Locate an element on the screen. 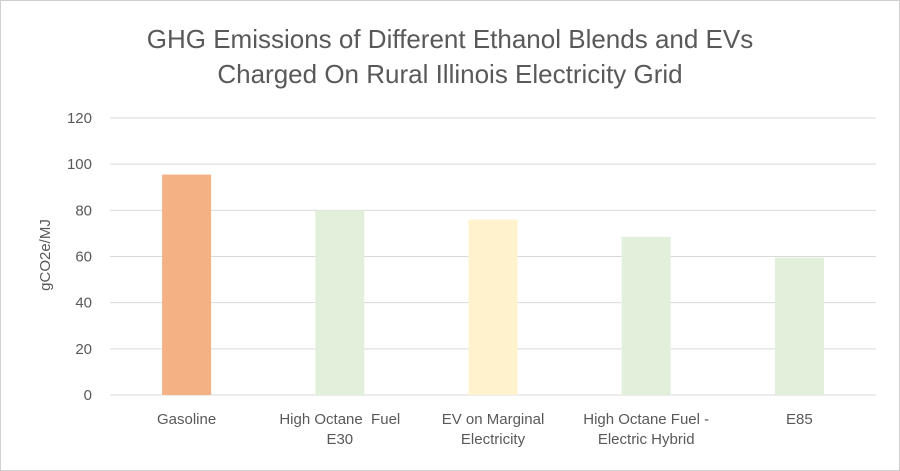  y-tick-label: 0 is located at coordinates (88, 395).